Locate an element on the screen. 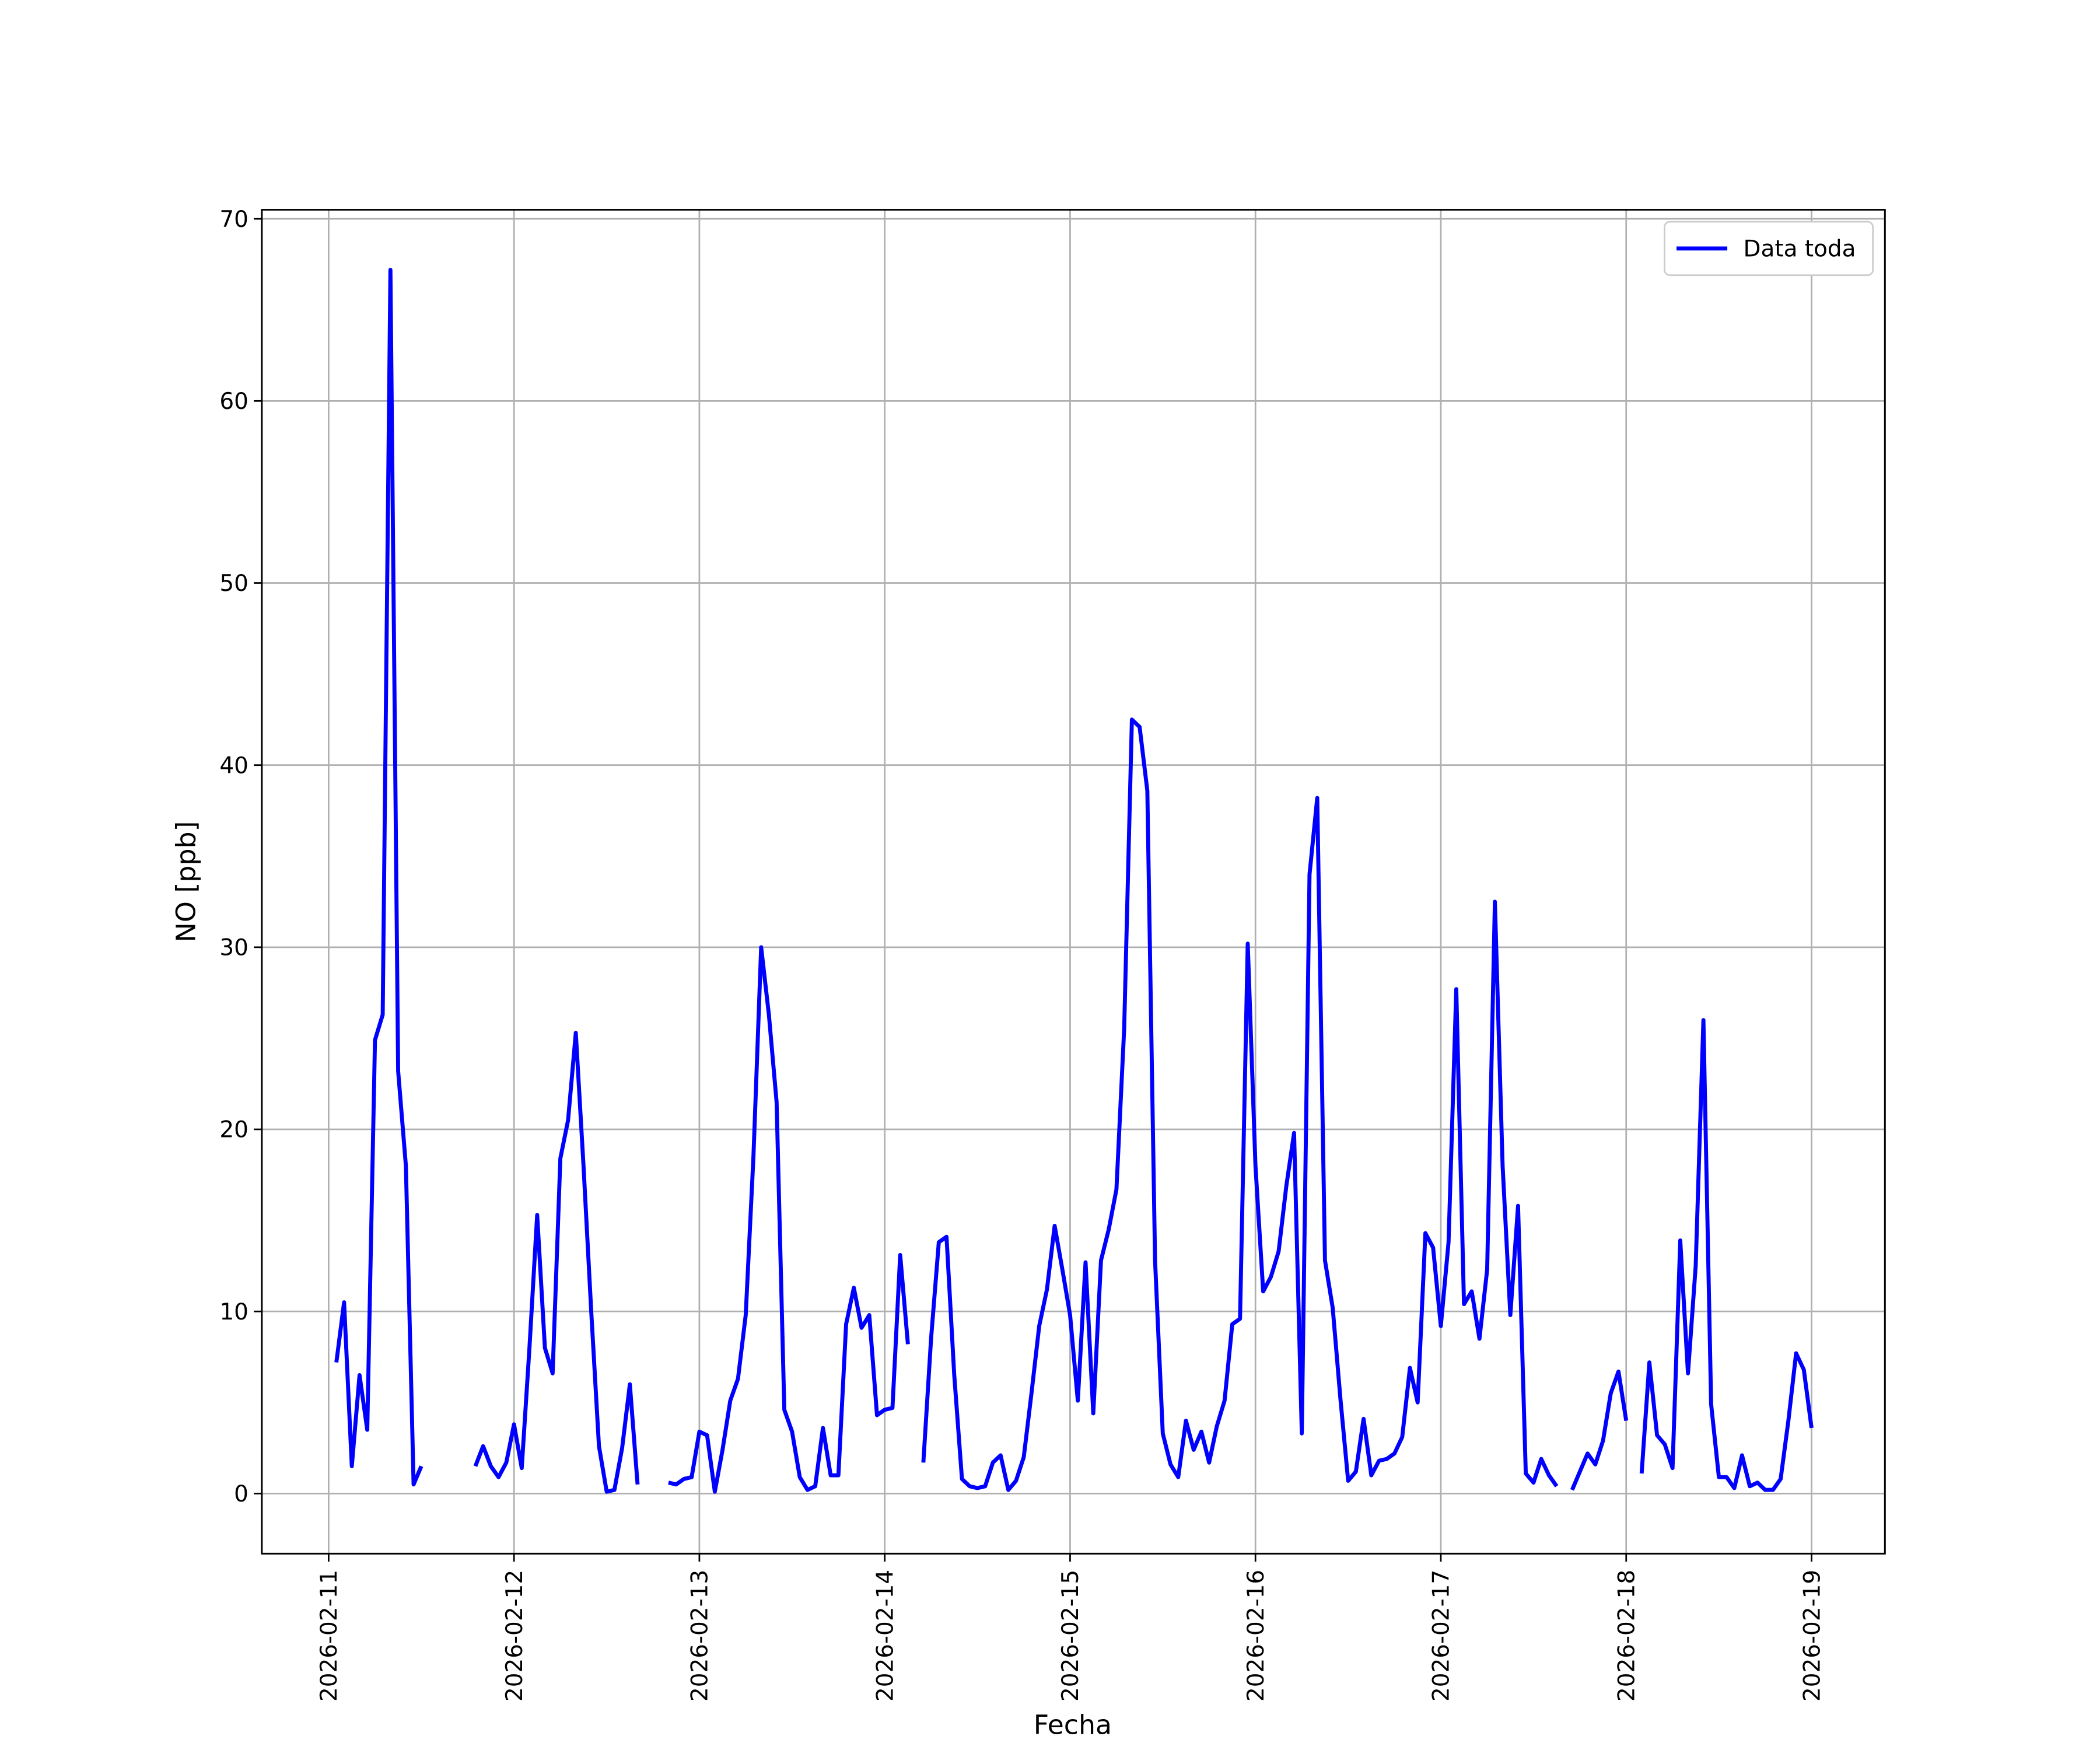 The image size is (2100, 1750). x-tick-label: 2026-02-11 is located at coordinates (329, 1636).